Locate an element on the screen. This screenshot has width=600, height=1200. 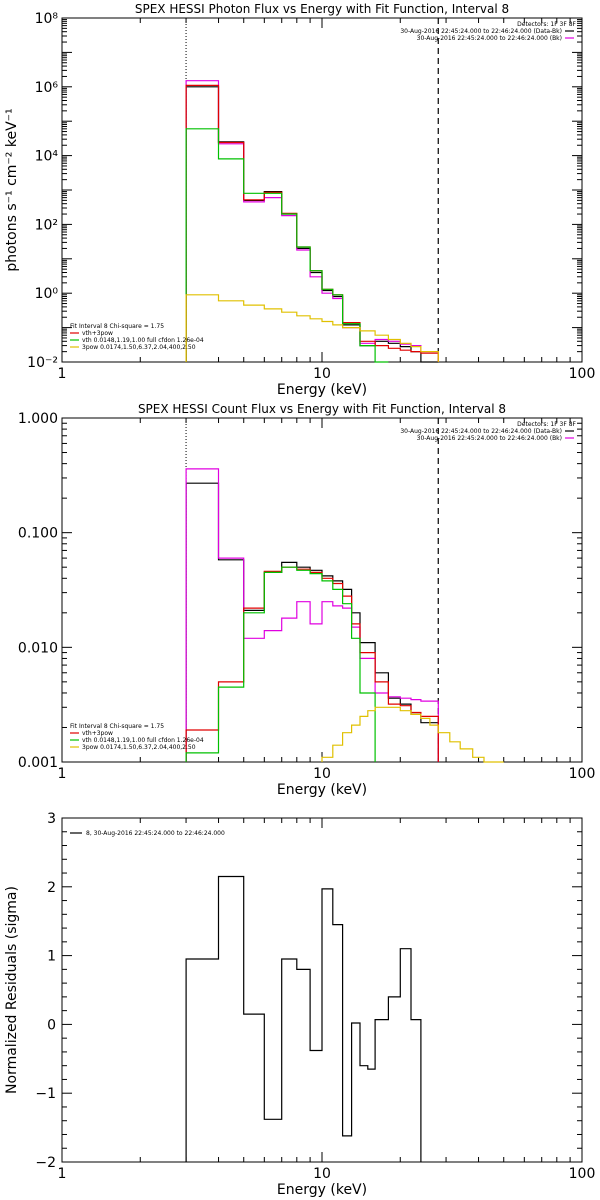
y-tick-label: 1.000 is located at coordinates (38, 419).